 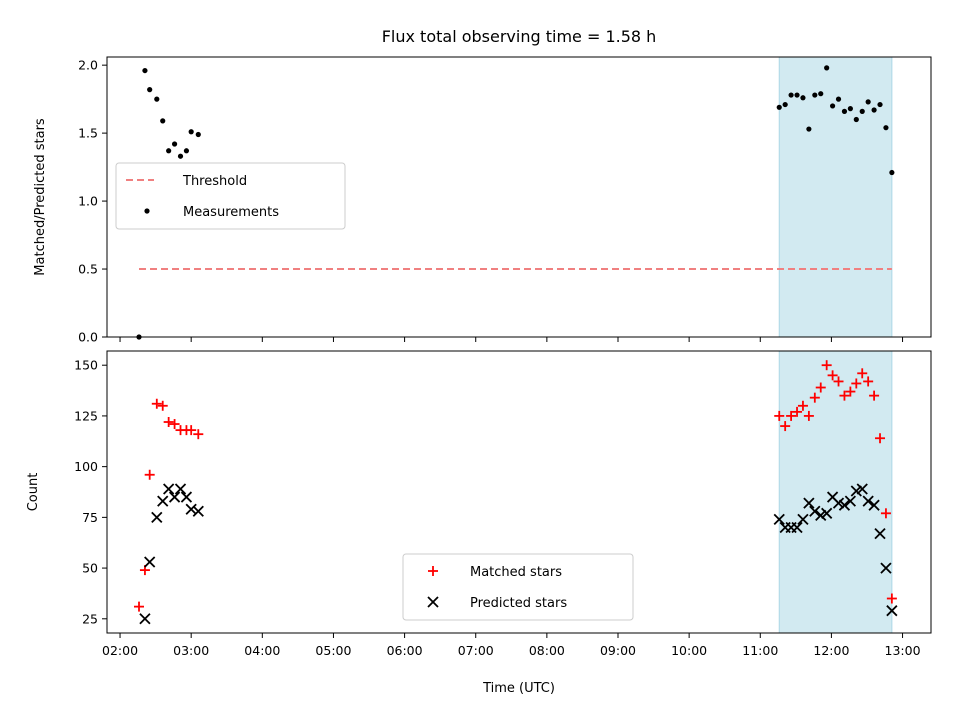 What do you see at coordinates (516, 572) in the screenshot?
I see `legend-label: Matched stars` at bounding box center [516, 572].